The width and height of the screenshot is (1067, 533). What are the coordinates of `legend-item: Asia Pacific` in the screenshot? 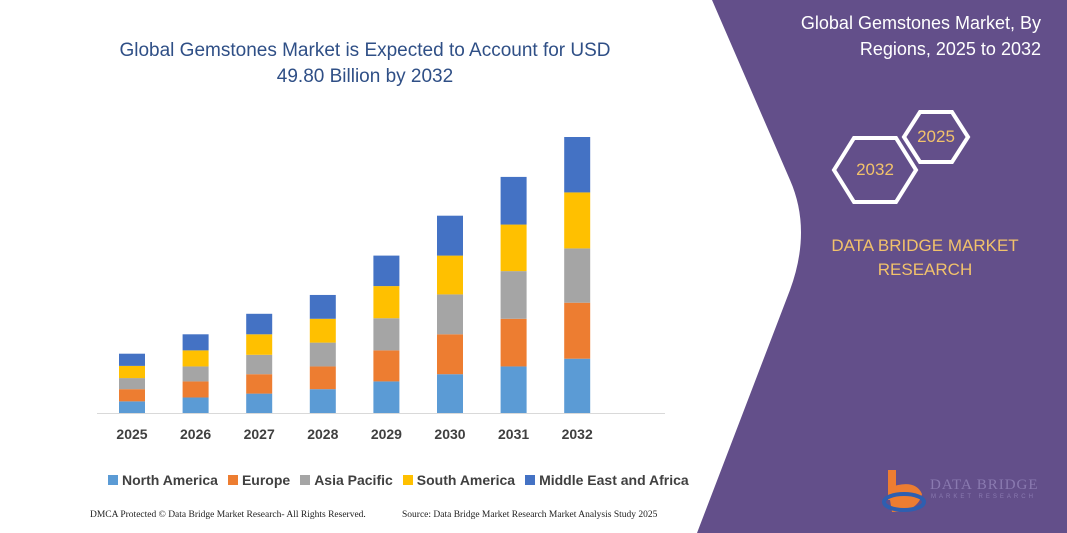 It's located at (346, 480).